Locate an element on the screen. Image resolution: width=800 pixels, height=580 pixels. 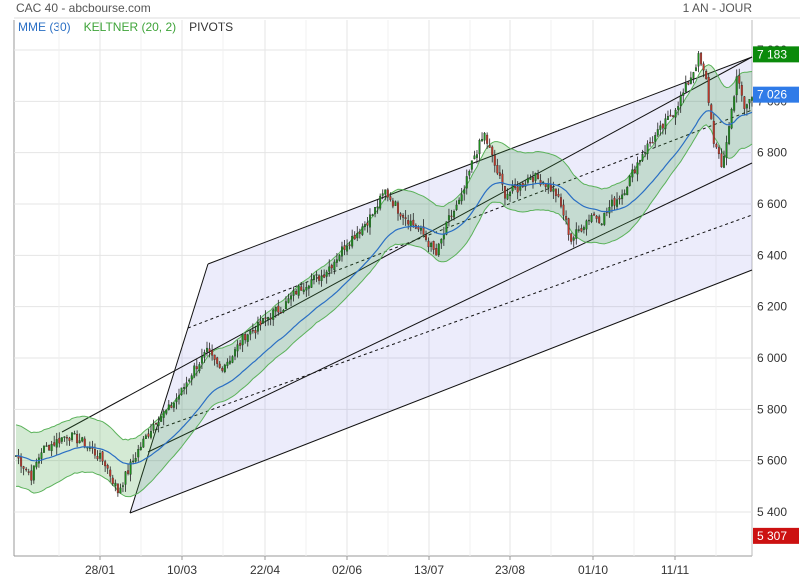
legend-keltner: KELTNER (20, 2) is located at coordinates (130, 27).